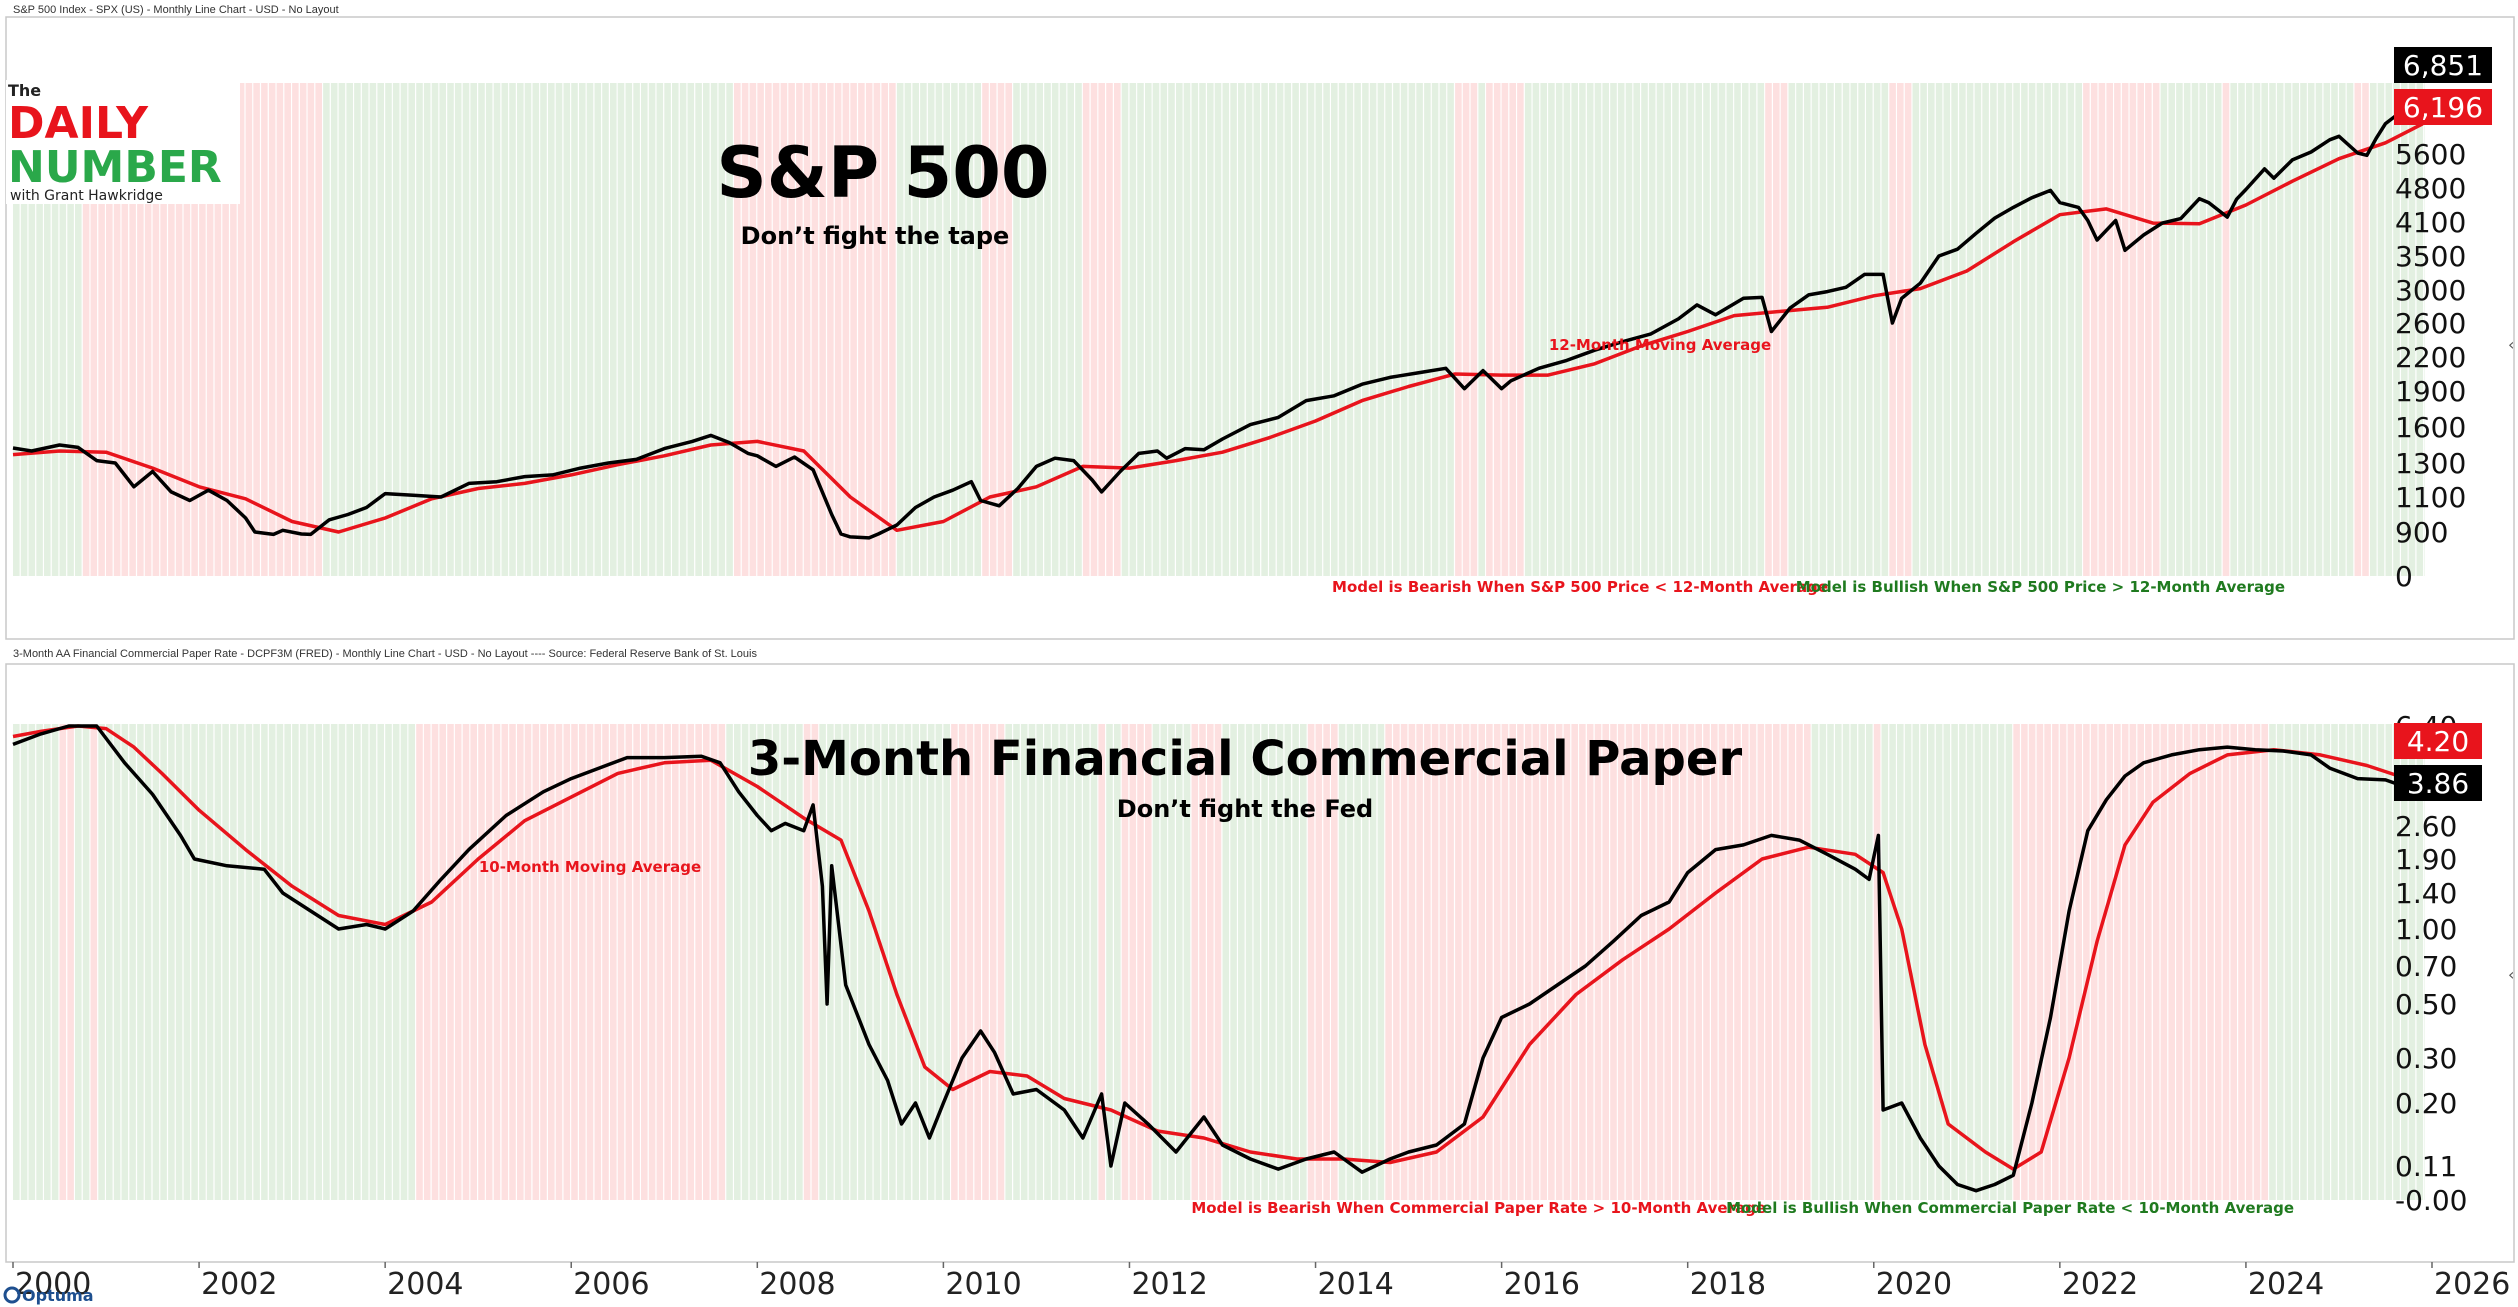  What do you see at coordinates (2430, 154) in the screenshot?
I see `y-tick-label: 5600` at bounding box center [2430, 154].